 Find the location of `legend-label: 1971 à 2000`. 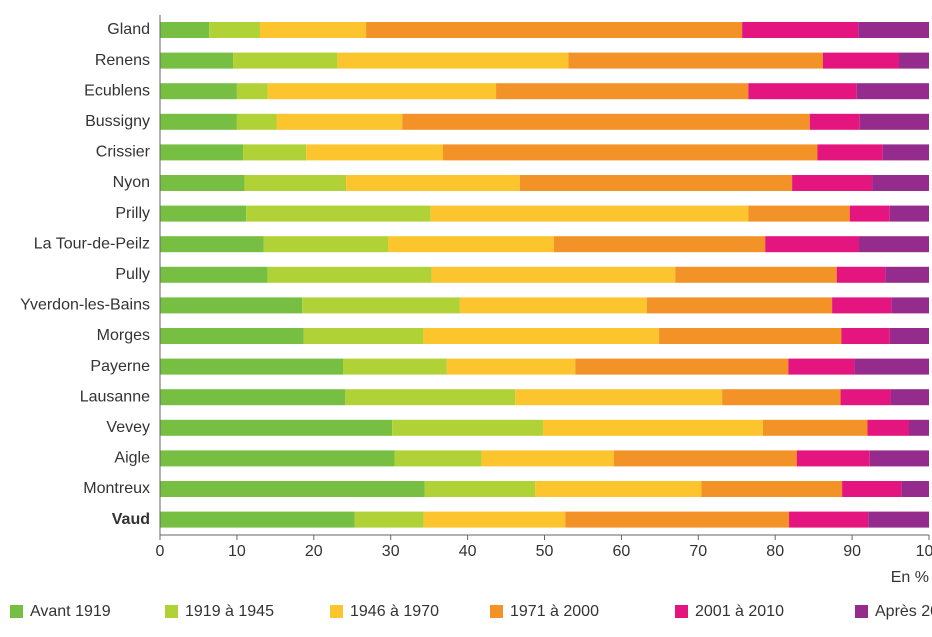

legend-label: 1971 à 2000 is located at coordinates (554, 611).